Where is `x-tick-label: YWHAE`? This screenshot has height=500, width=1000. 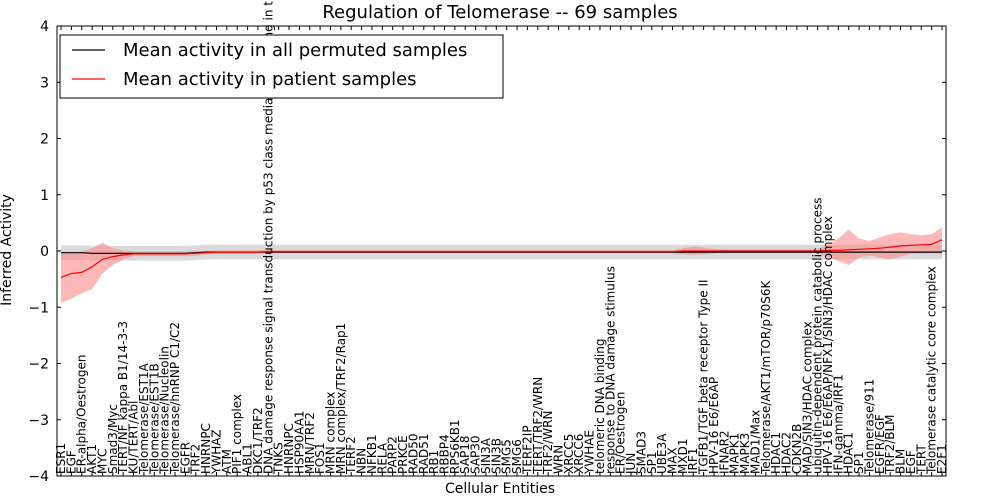 x-tick-label: YWHAE is located at coordinates (590, 452).